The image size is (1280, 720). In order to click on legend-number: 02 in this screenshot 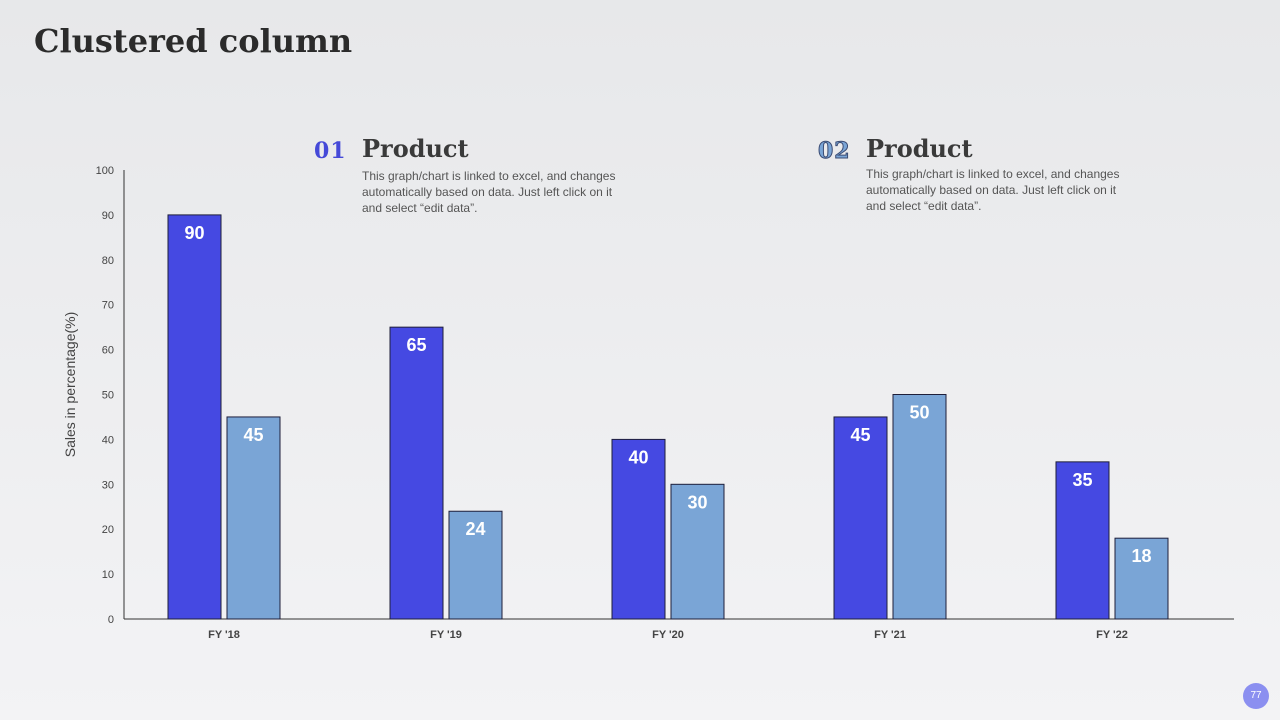, I will do `click(834, 151)`.